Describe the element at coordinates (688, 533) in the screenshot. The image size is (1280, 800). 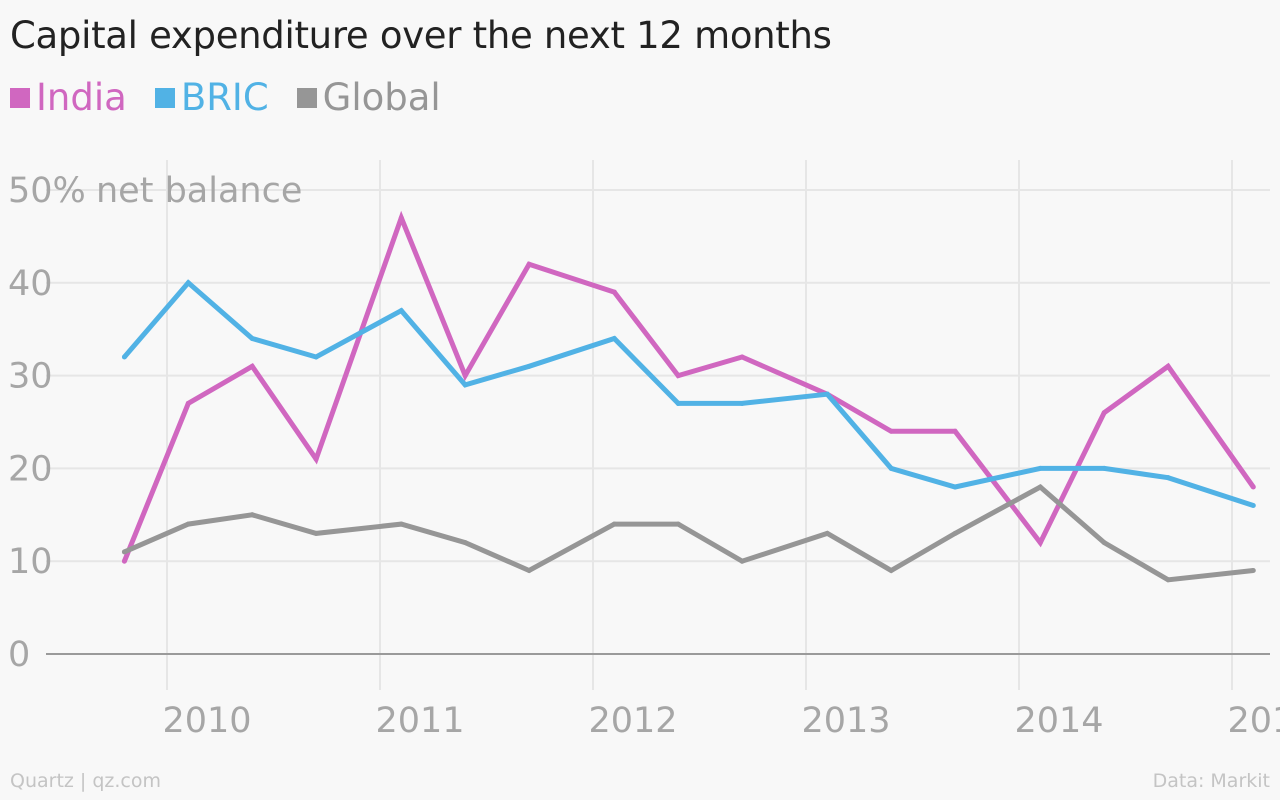
I see `series-line-global` at that location.